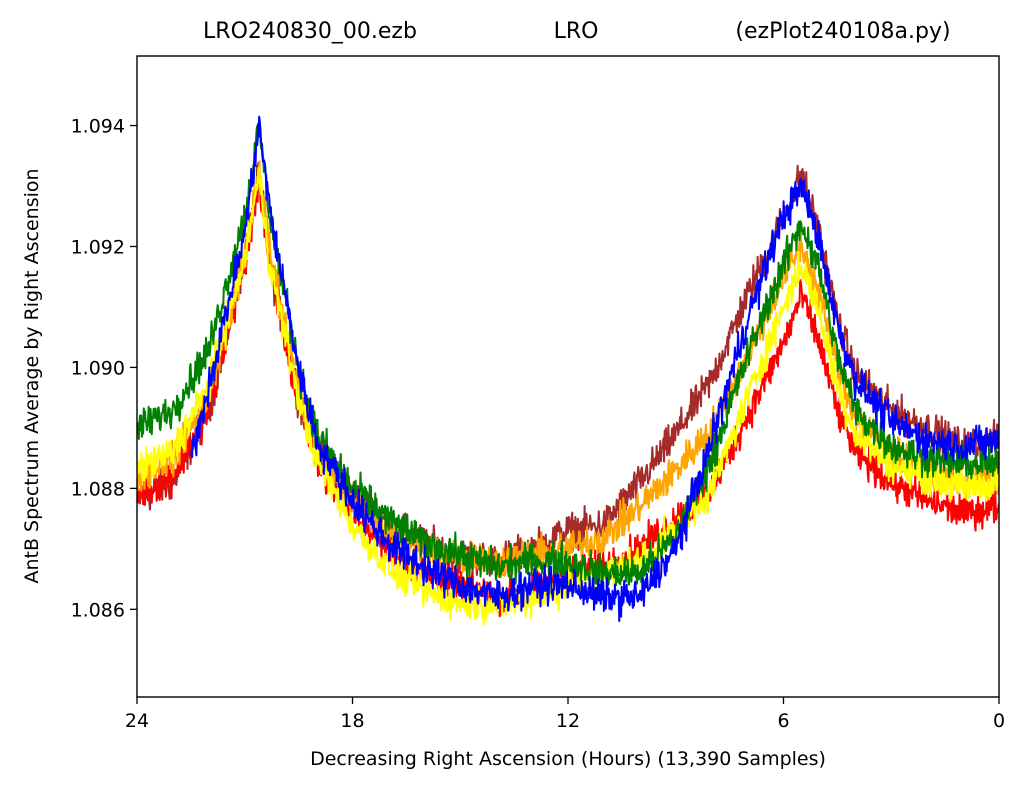  What do you see at coordinates (999, 721) in the screenshot?
I see `x-tick-label: 0` at bounding box center [999, 721].